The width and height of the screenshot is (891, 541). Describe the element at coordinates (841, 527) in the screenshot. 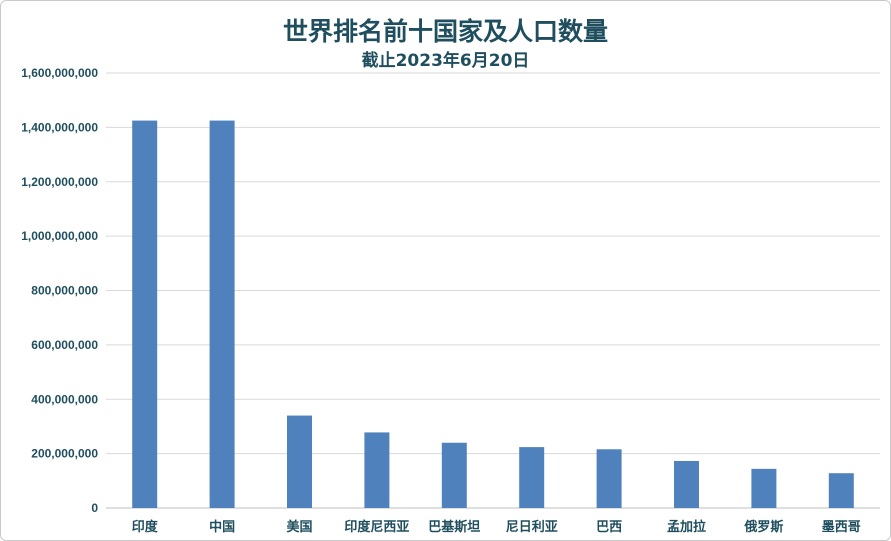

I see `x-tick-label: 墨西哥` at that location.